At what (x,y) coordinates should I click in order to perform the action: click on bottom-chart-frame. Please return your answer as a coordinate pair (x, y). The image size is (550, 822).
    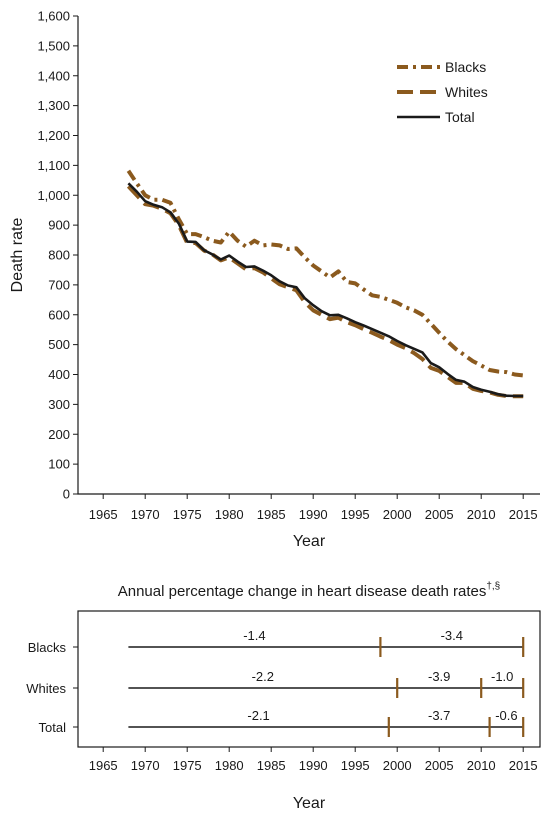
    Looking at the image, I should click on (309, 679).